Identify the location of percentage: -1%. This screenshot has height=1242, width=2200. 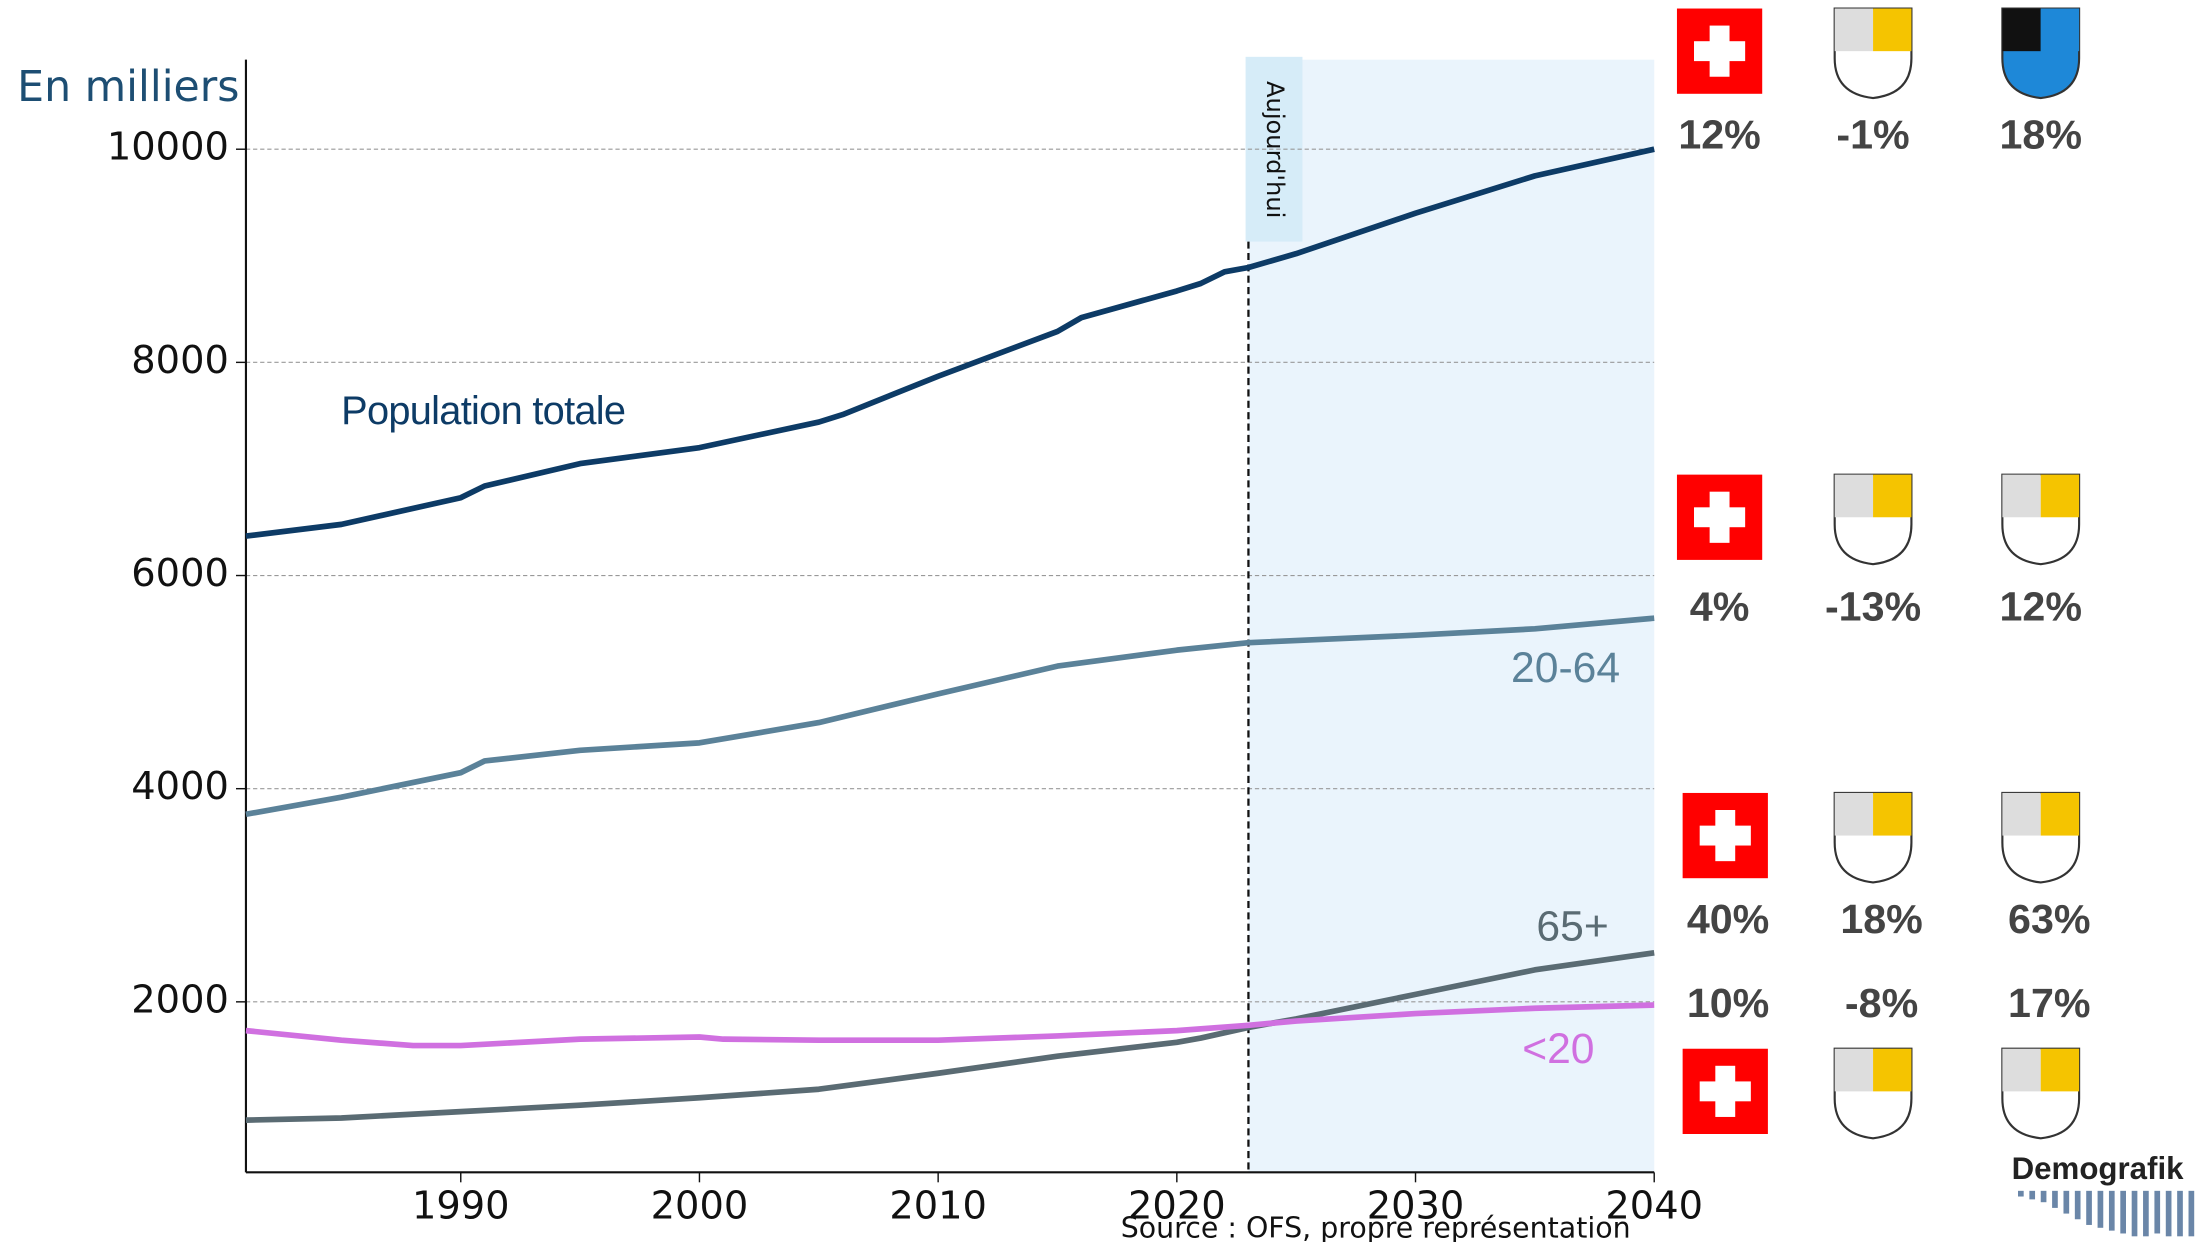
(1872, 135).